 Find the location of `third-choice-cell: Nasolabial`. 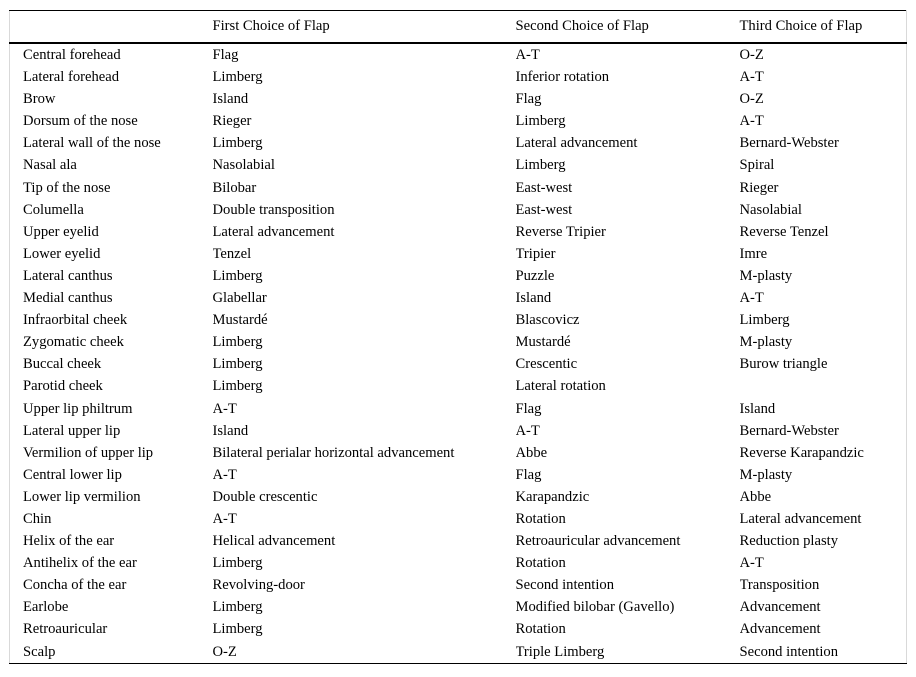

third-choice-cell: Nasolabial is located at coordinates (770, 209).